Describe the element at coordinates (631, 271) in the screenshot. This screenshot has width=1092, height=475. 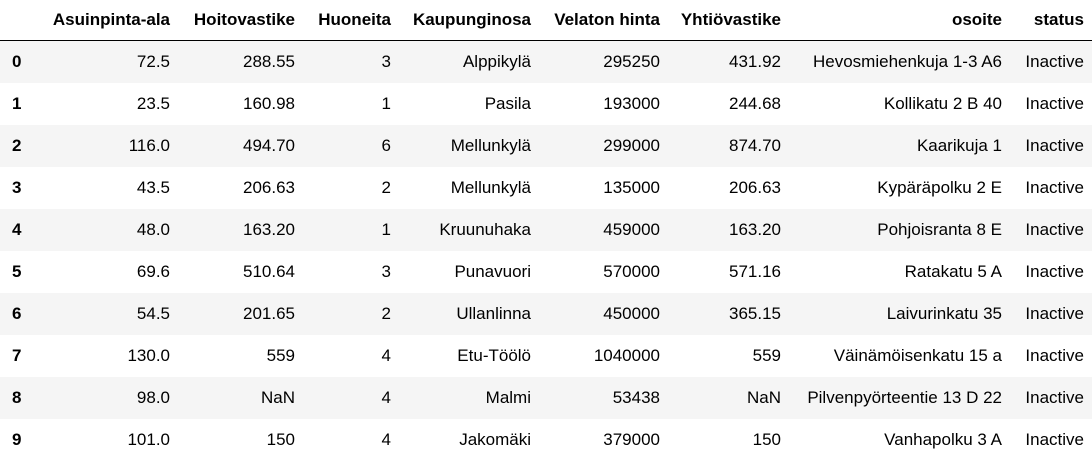
I see `table-cell: 570000` at that location.